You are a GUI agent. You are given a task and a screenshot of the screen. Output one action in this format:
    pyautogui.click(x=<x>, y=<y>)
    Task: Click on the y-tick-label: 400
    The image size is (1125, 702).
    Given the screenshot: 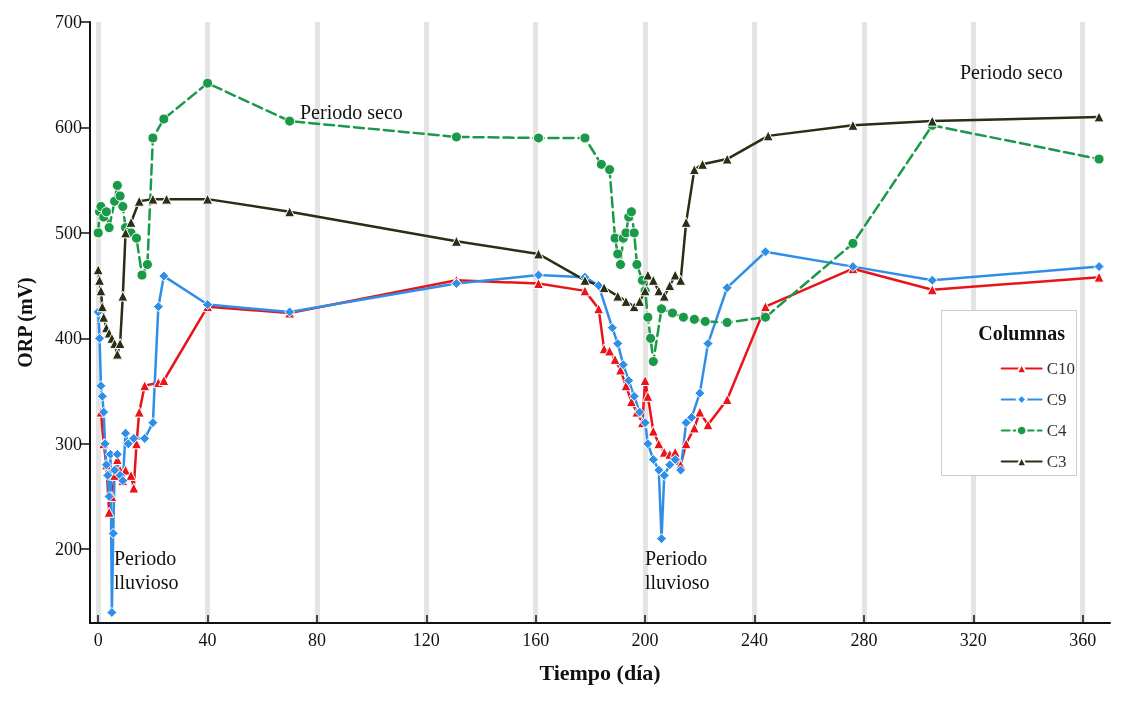 What is the action you would take?
    pyautogui.click(x=68, y=338)
    